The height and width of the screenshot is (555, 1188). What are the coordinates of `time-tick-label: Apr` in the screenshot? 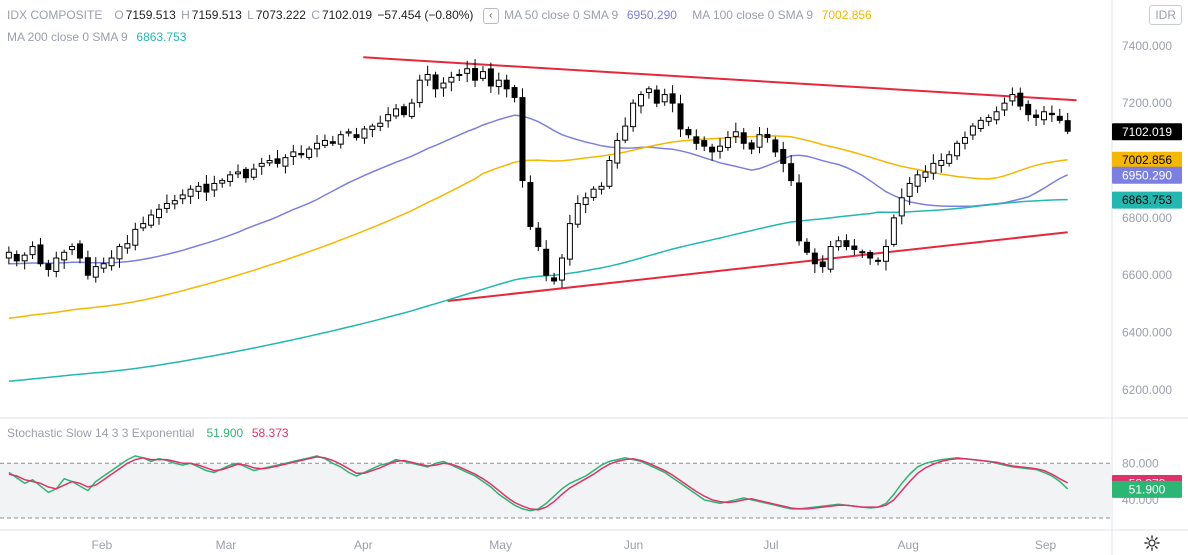 It's located at (363, 545).